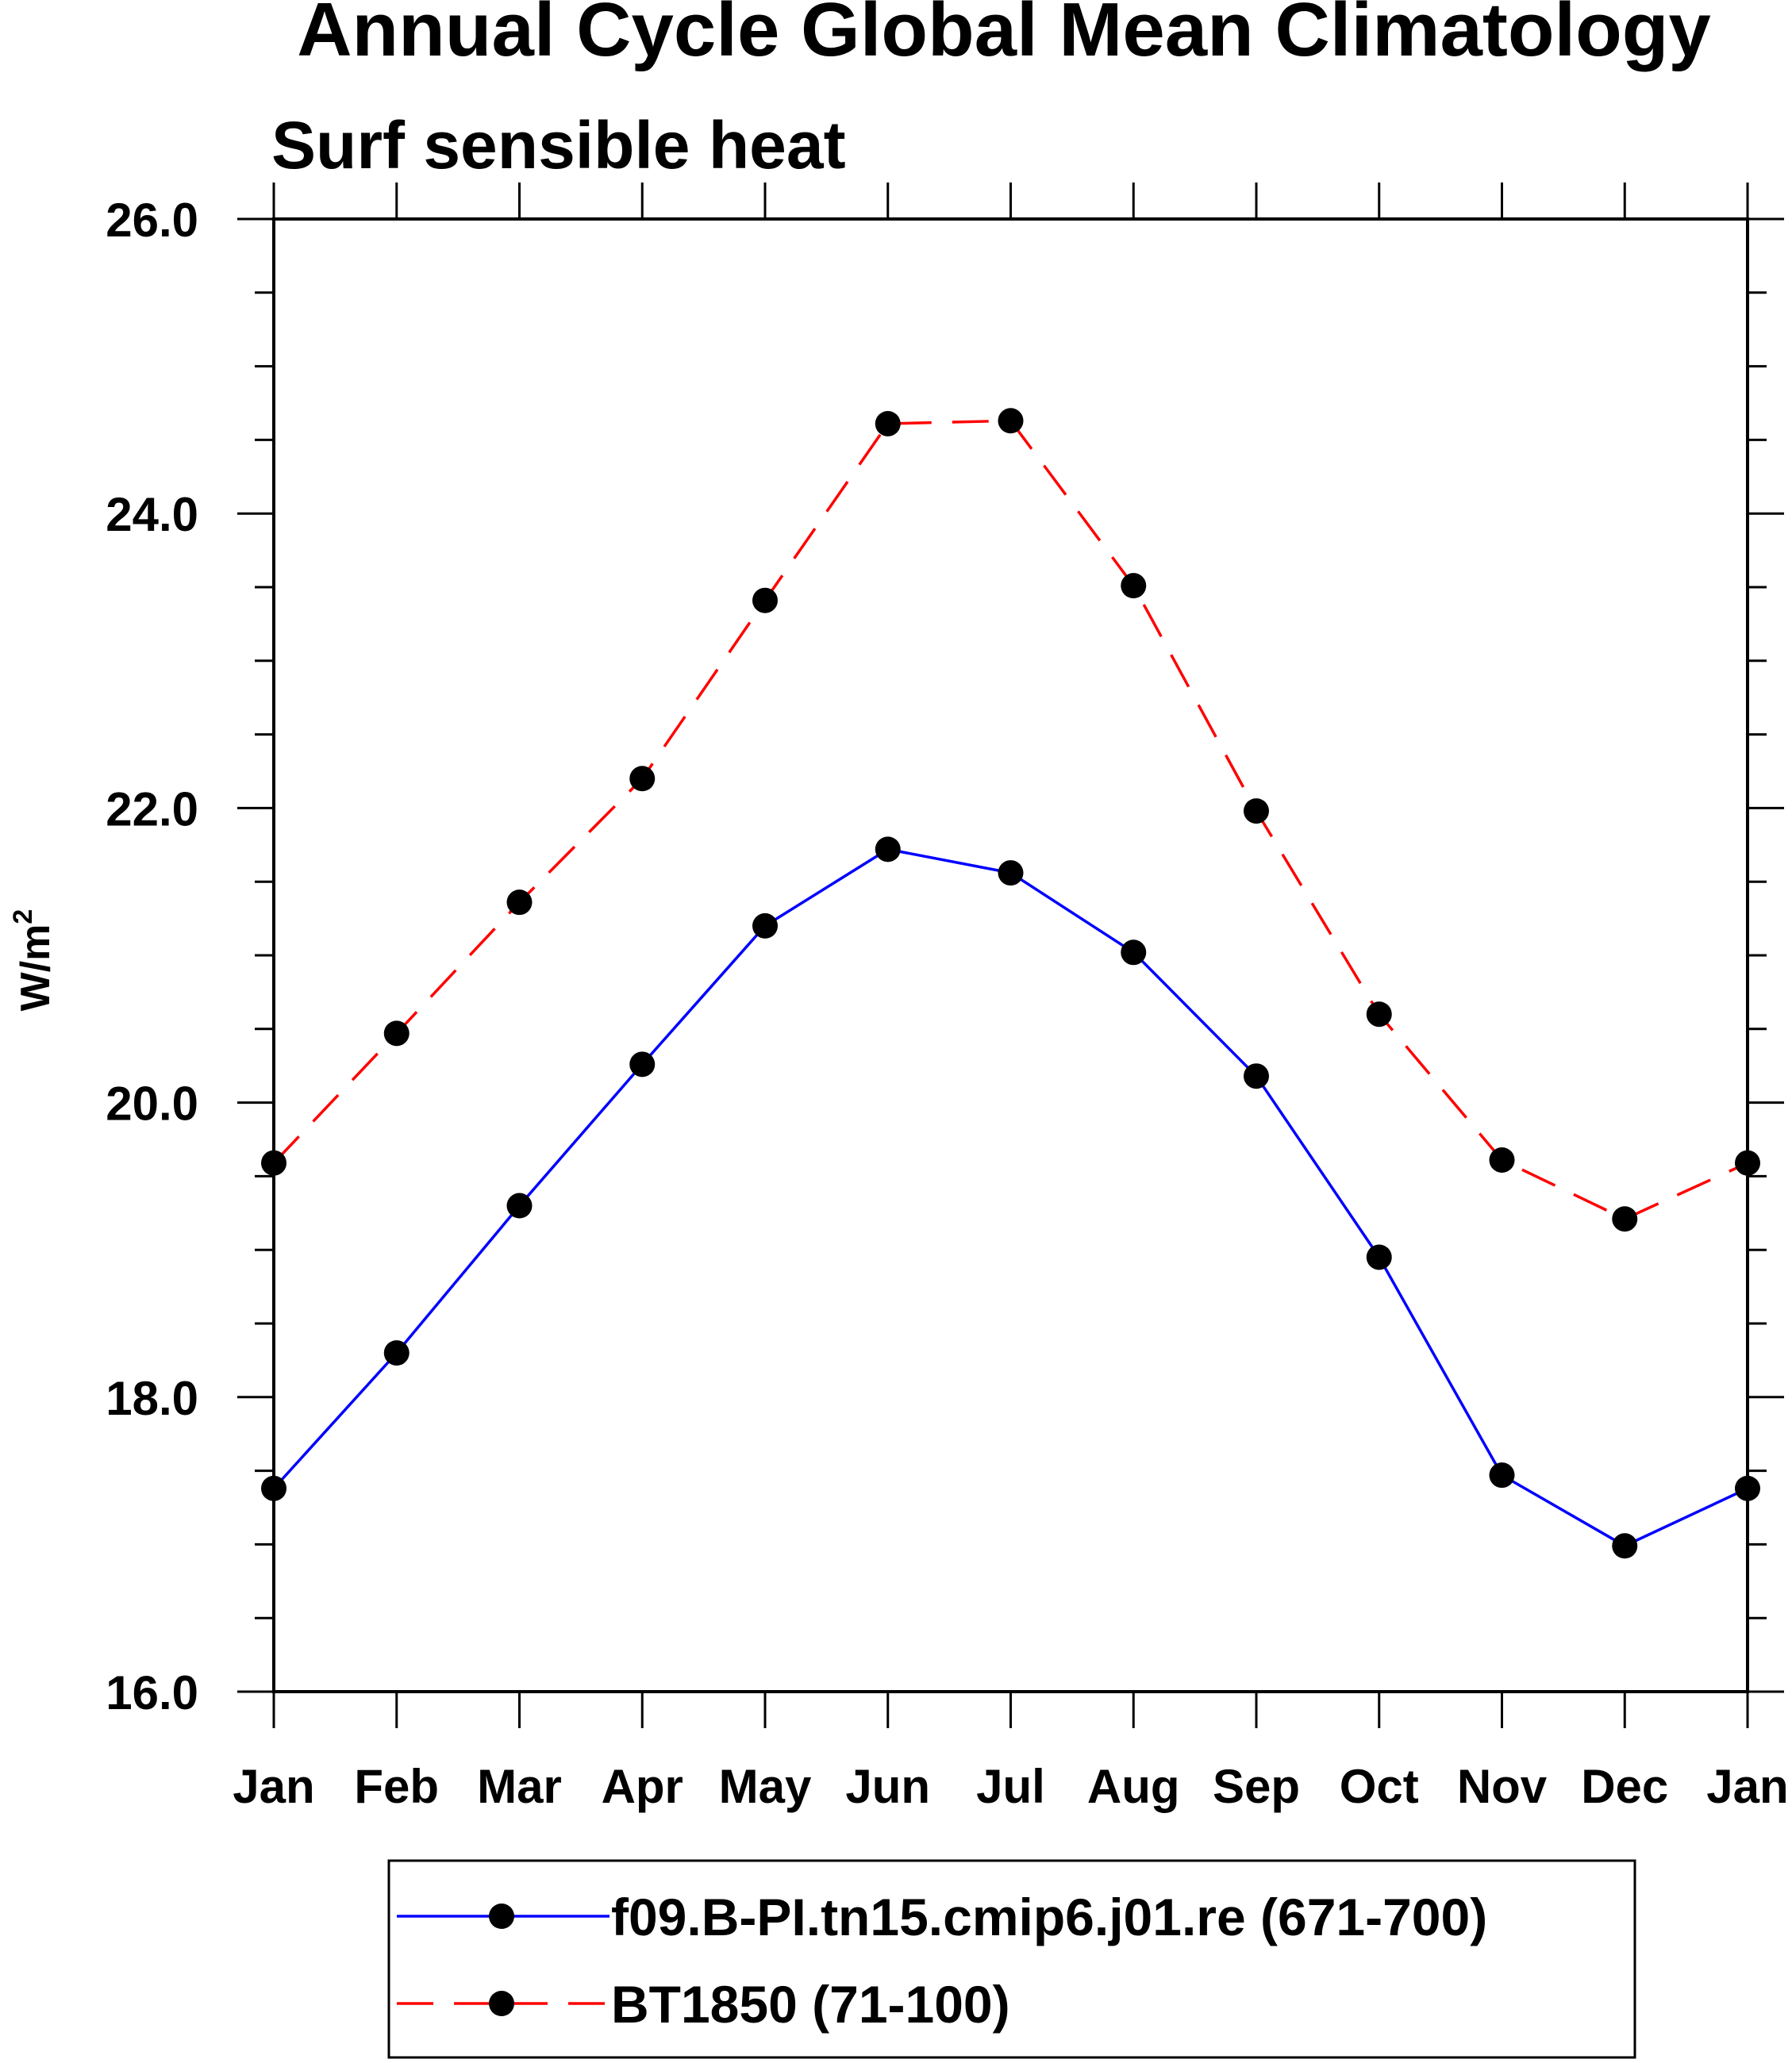 Image resolution: width=1792 pixels, height=2063 pixels. Describe the element at coordinates (152, 1692) in the screenshot. I see `y-tick-label: 16.0` at that location.